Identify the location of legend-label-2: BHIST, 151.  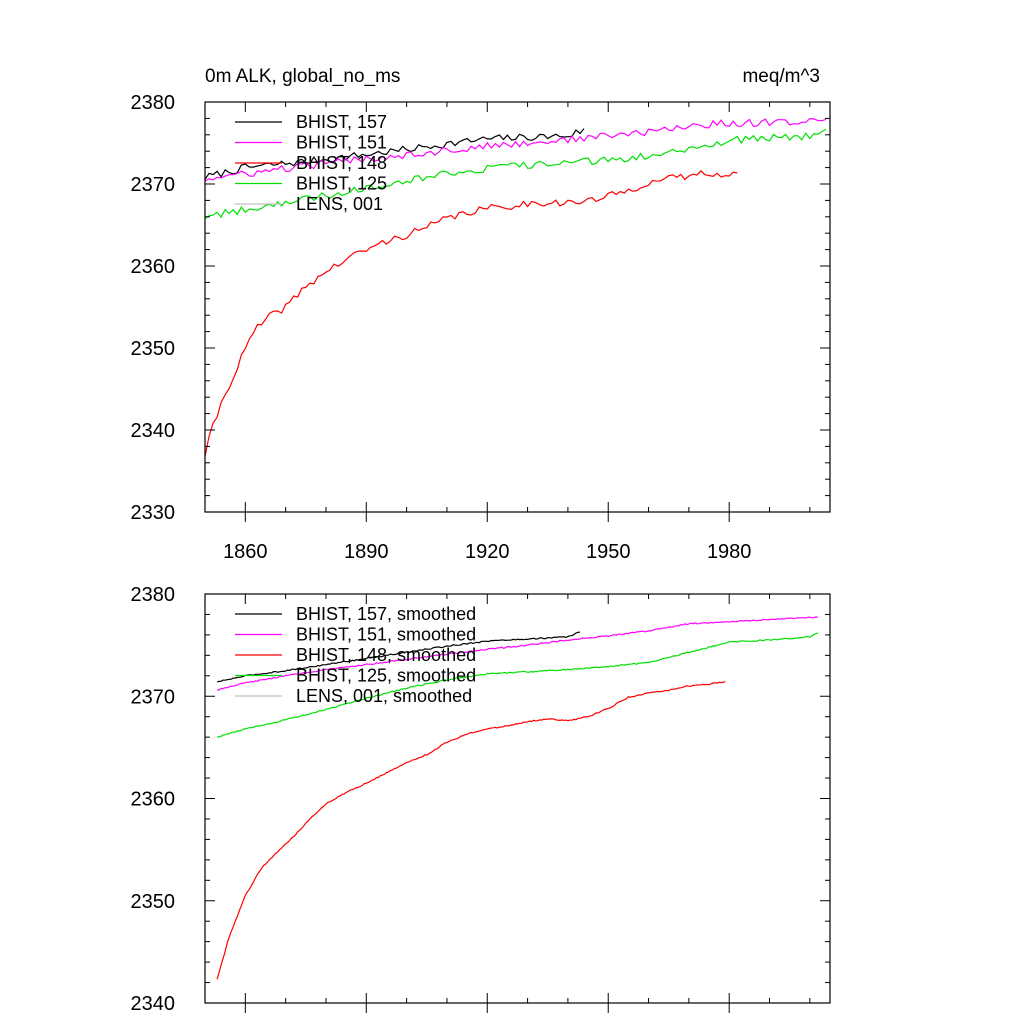
(341, 143).